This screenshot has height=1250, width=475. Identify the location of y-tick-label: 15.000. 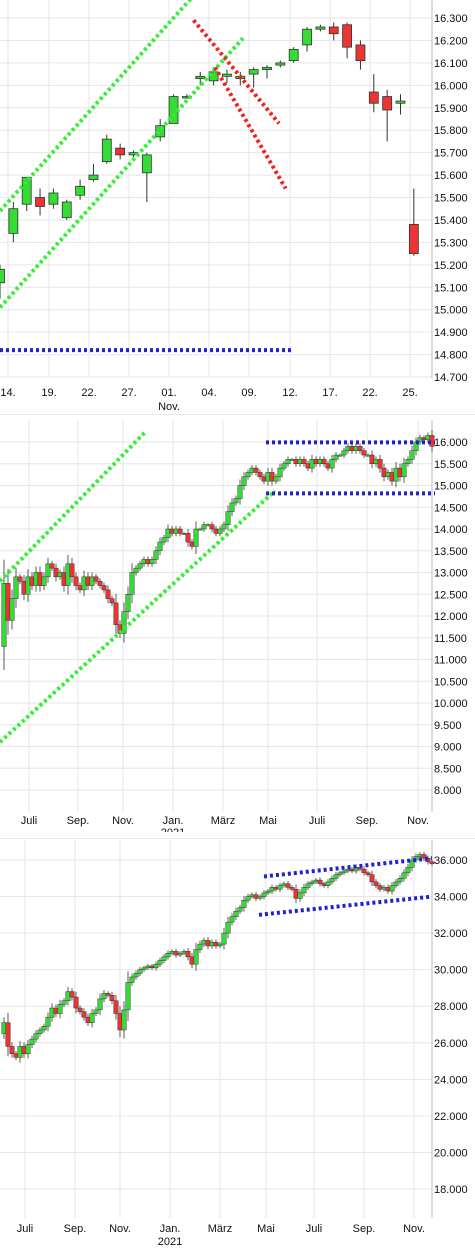
(451, 311).